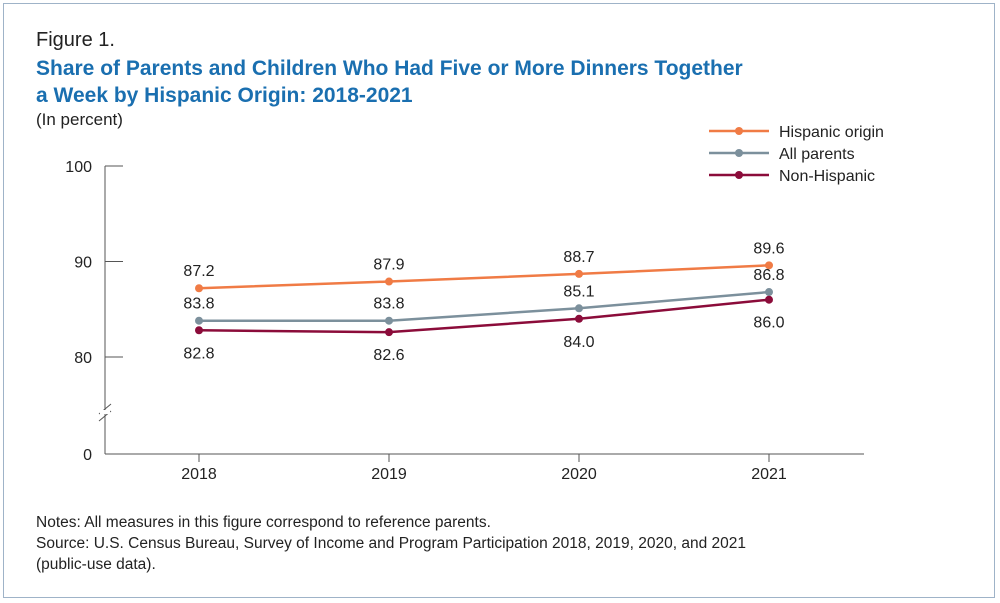 This screenshot has height=603, width=1000. I want to click on data-label: 82.6, so click(388, 355).